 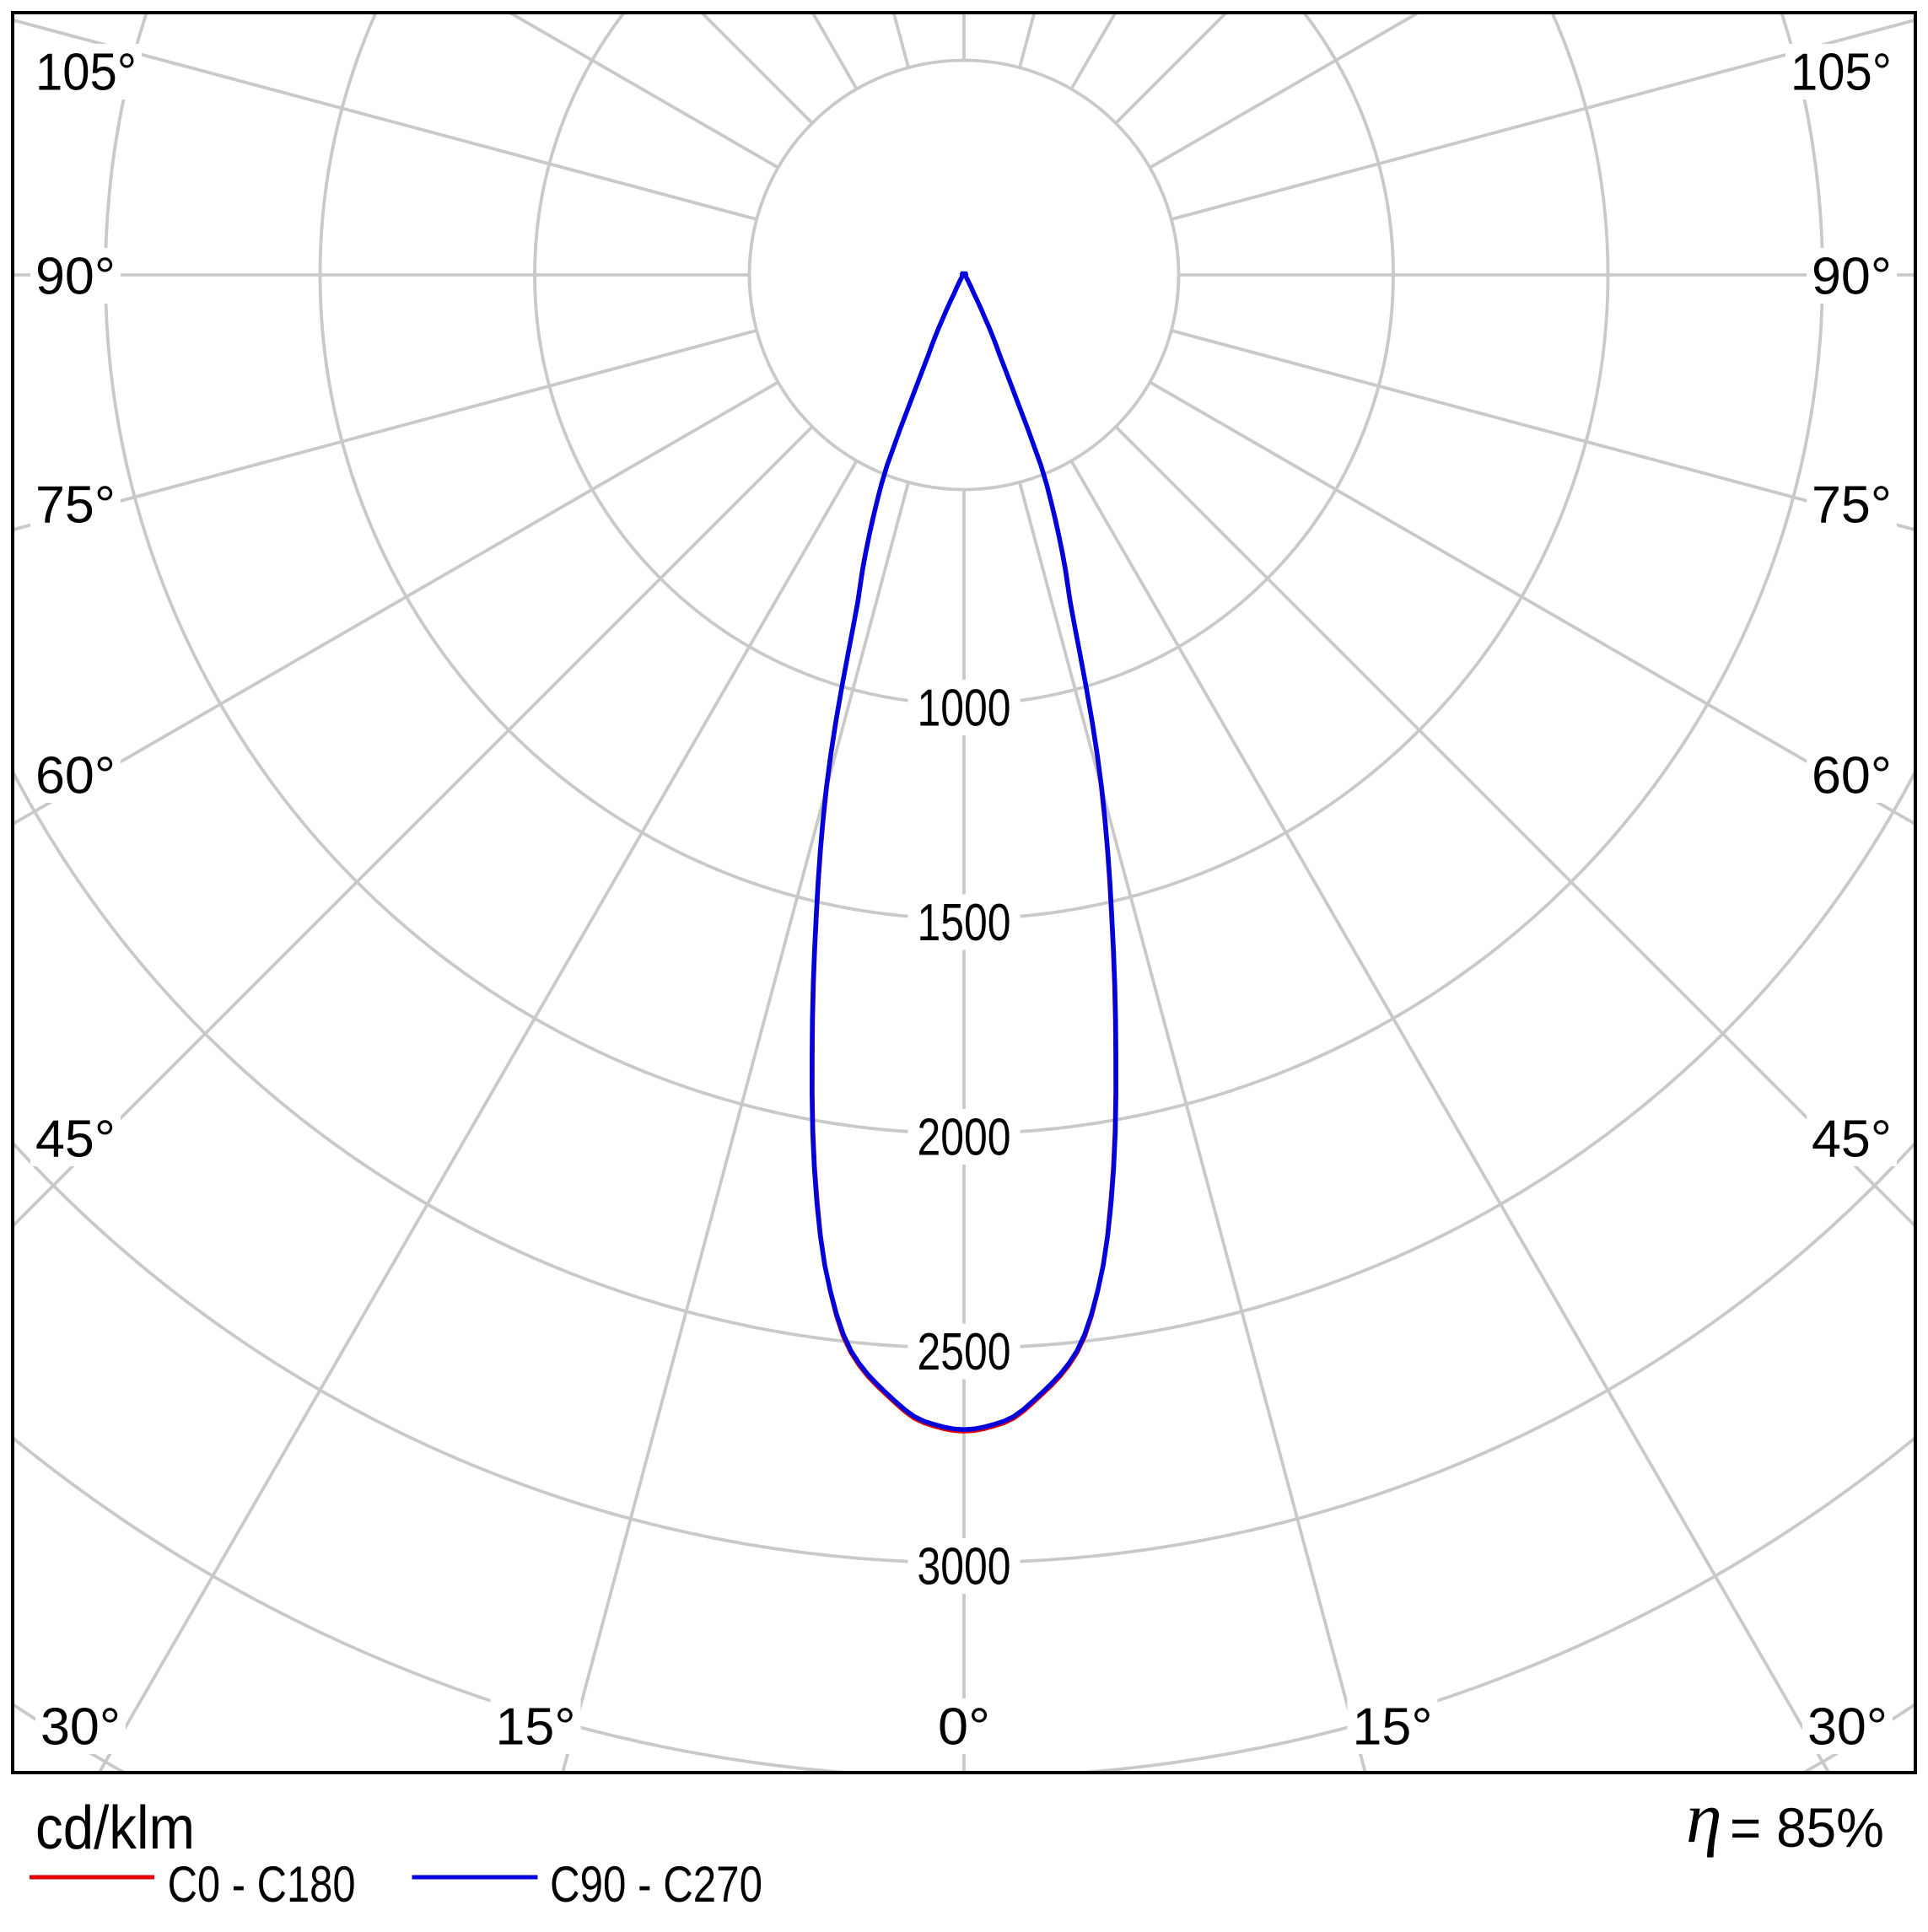 What do you see at coordinates (964, 708) in the screenshot?
I see `svg-text: 1000` at bounding box center [964, 708].